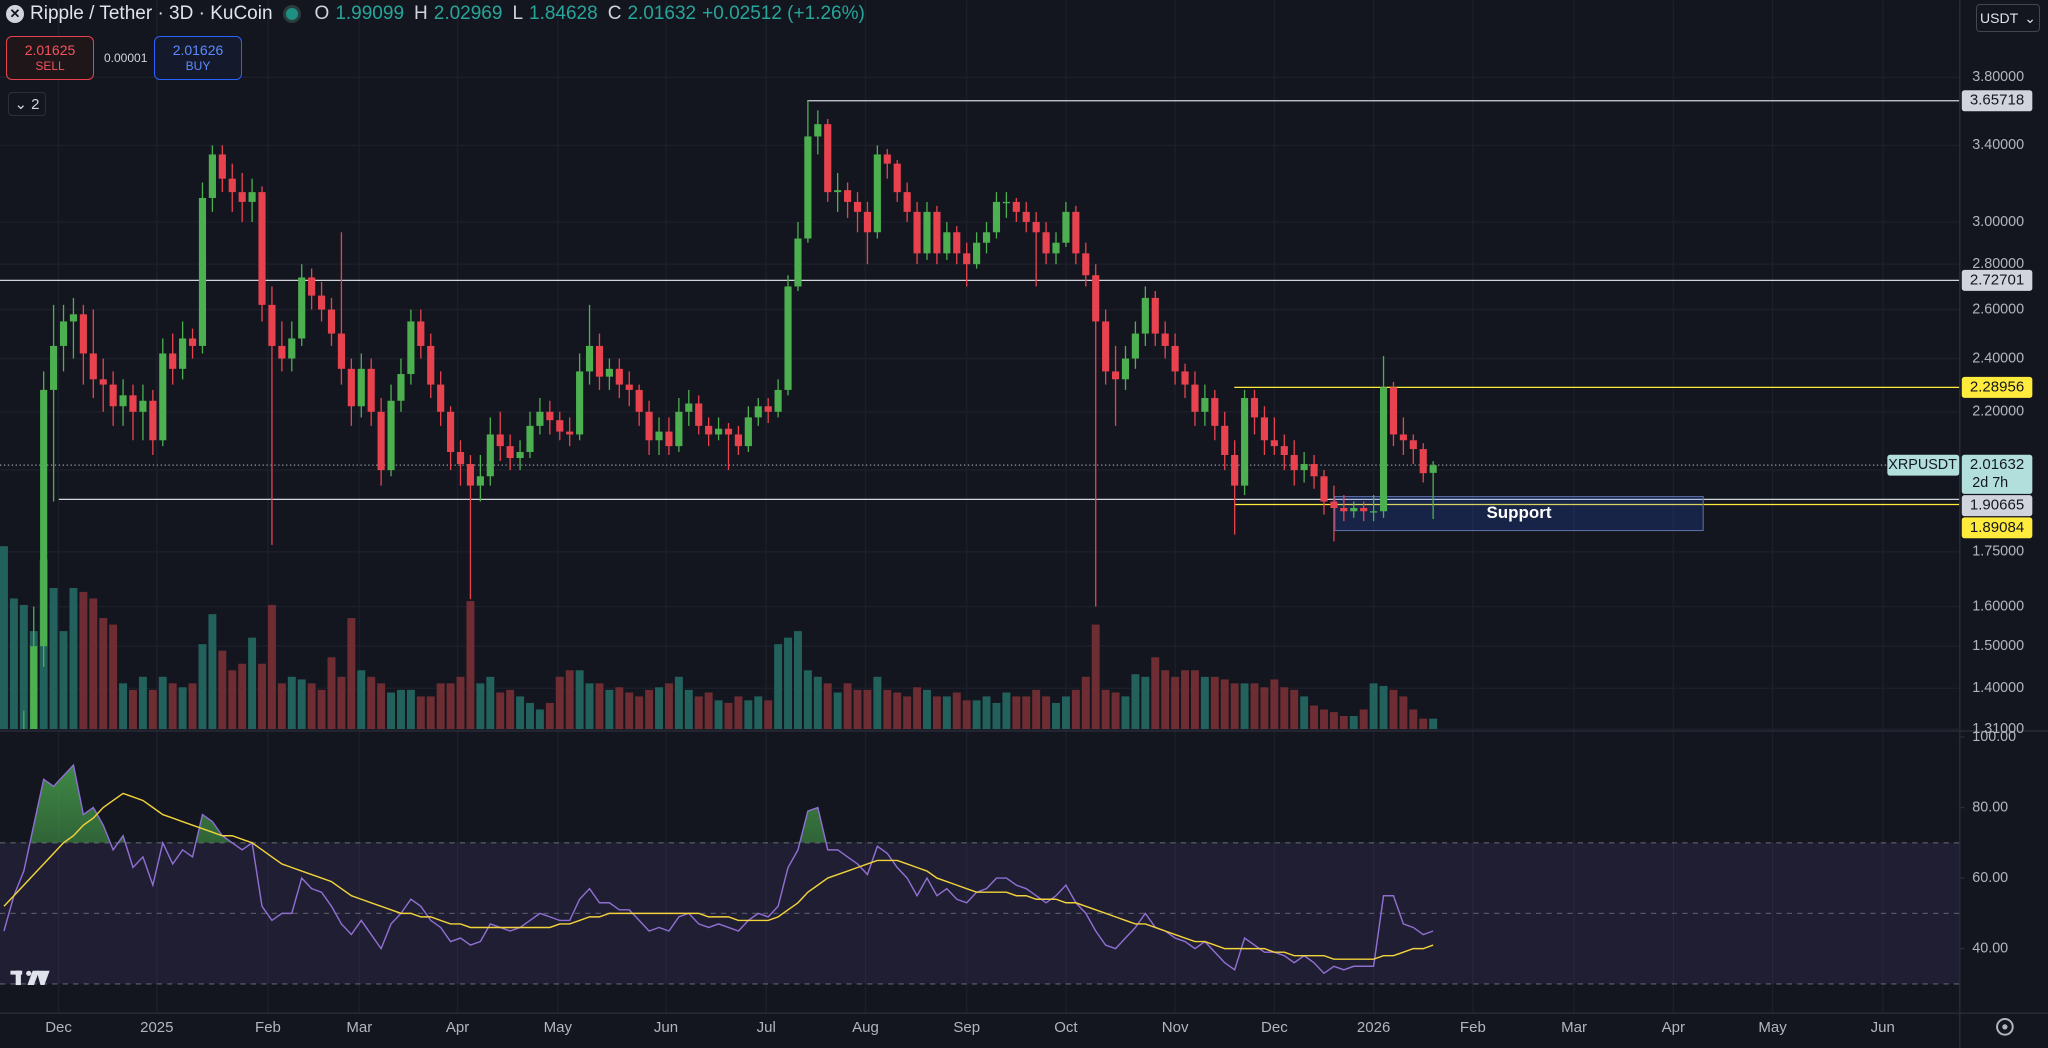 Image resolution: width=2048 pixels, height=1048 pixels. Describe the element at coordinates (50, 58) in the screenshot. I see `sell-button: 2.01625 SELL` at that location.